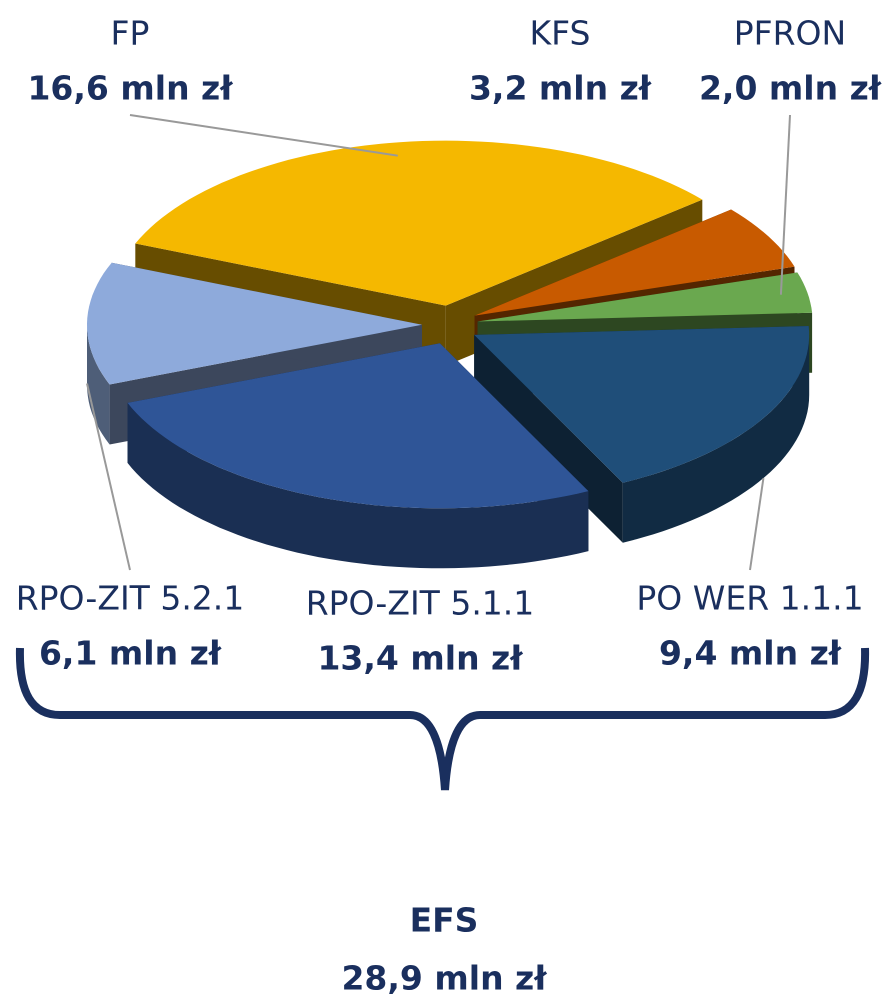 Image resolution: width=888 pixels, height=1008 pixels. Describe the element at coordinates (560, 88) in the screenshot. I see `value-label: 3,2 mln zł` at that location.